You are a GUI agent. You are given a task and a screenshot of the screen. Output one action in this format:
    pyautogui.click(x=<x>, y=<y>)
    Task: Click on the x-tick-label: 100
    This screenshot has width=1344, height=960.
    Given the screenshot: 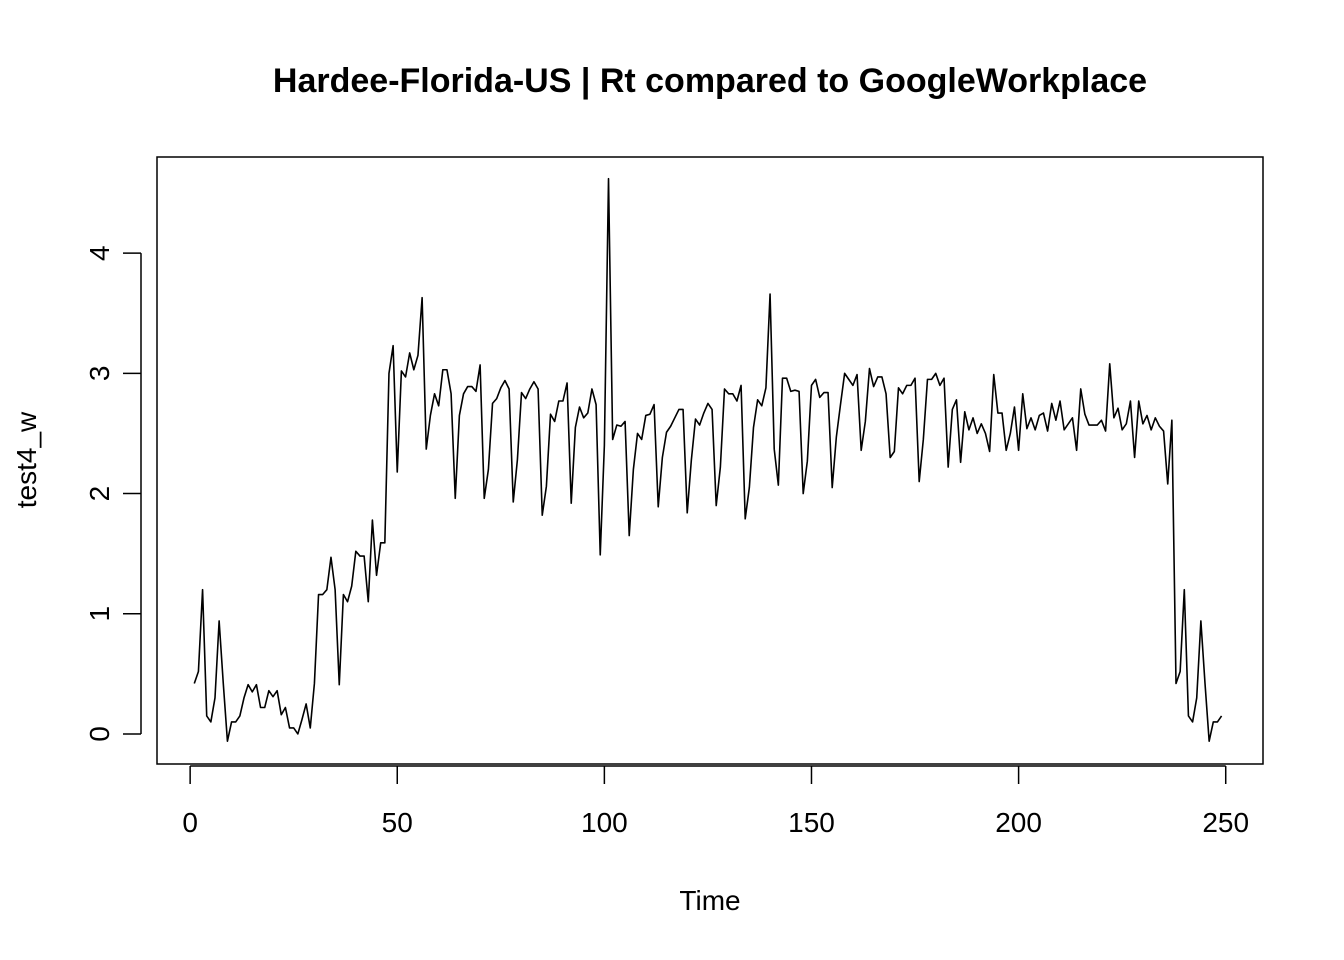 What is the action you would take?
    pyautogui.click(x=604, y=822)
    